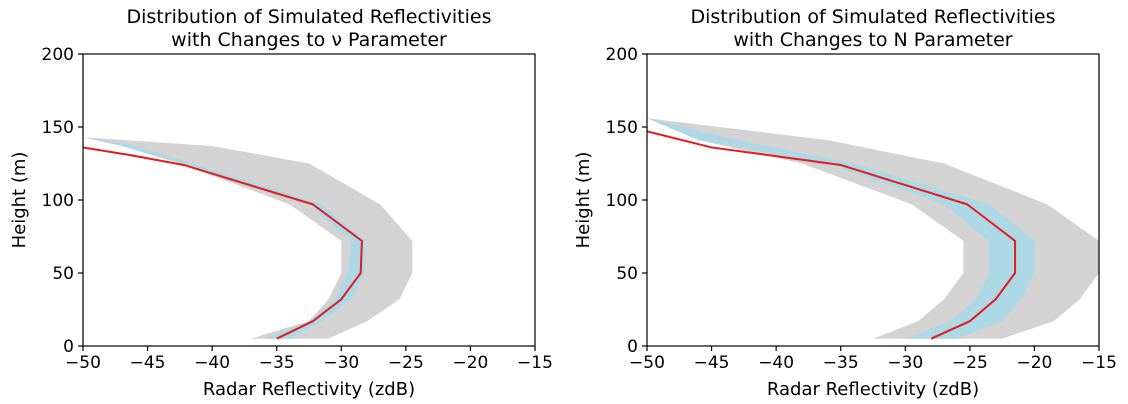  What do you see at coordinates (309, 40) in the screenshot?
I see `chart-title-line-2: with Changes to ν Parameter` at bounding box center [309, 40].